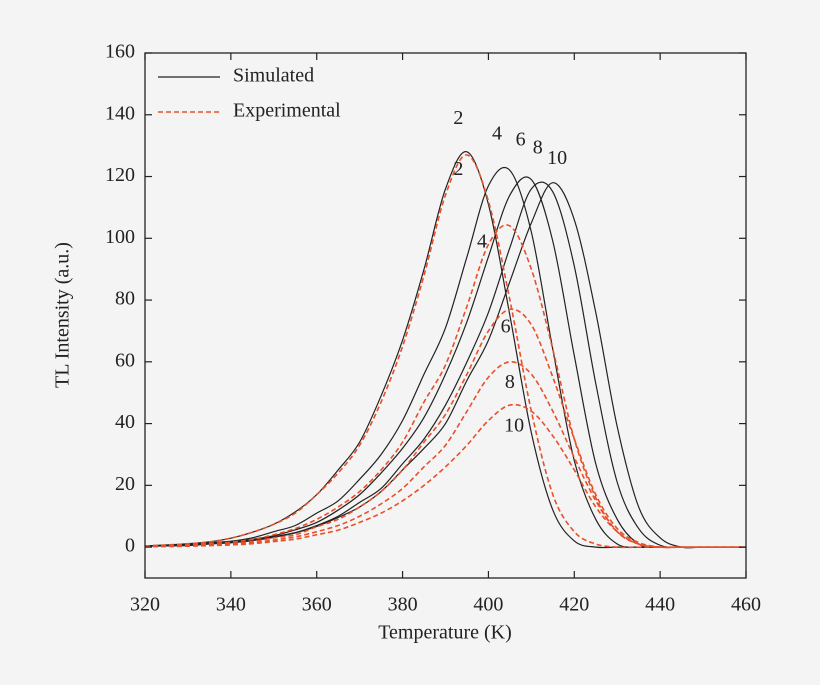 Image resolution: width=820 pixels, height=685 pixels. I want to click on x-tick-label: 320, so click(145, 605).